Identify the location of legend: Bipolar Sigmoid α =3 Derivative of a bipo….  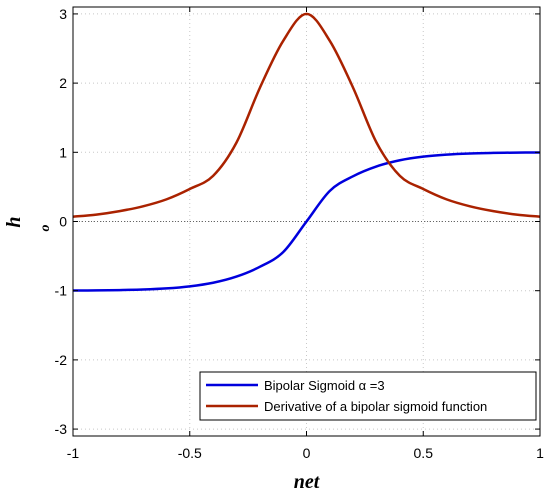
(368, 396).